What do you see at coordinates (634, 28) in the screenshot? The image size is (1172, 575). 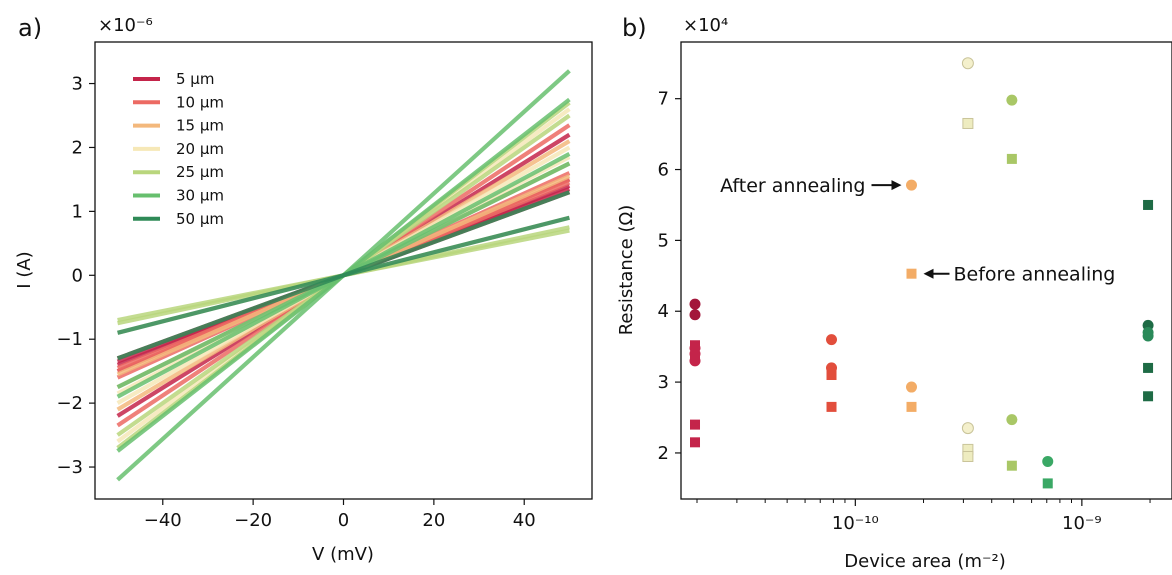 I see `panel-b-label: b)` at bounding box center [634, 28].